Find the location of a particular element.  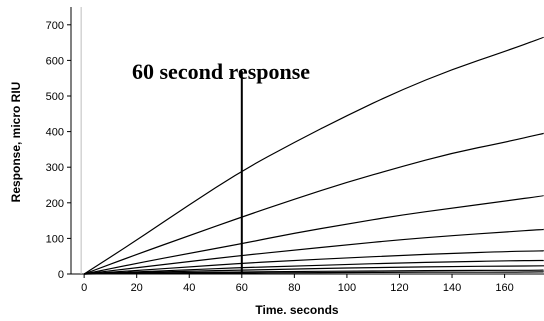

y-tick-label: 600 is located at coordinates (55, 61).